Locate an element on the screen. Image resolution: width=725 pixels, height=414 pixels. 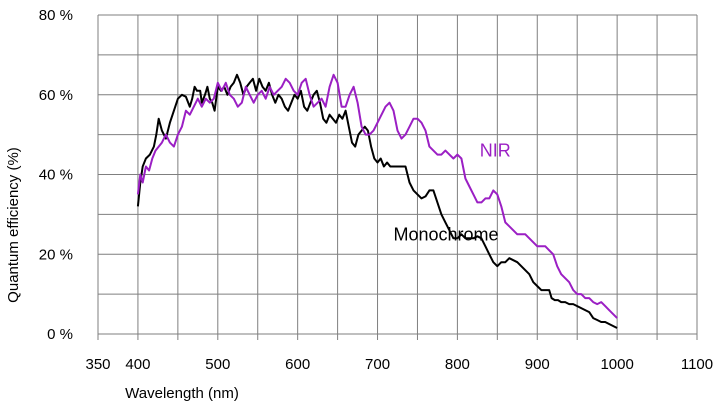
series-label-nir: NIR is located at coordinates (495, 151).